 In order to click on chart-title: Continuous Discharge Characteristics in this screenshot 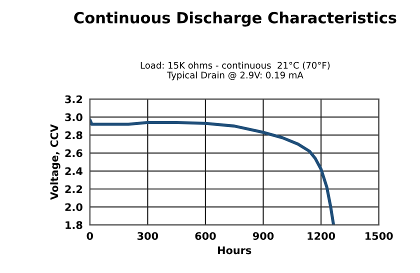, I will do `click(235, 19)`.